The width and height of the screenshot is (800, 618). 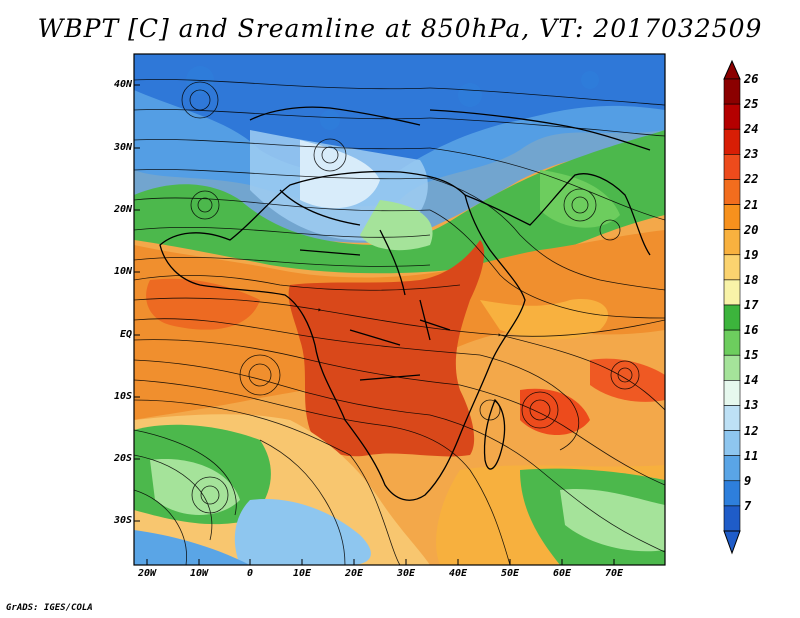 I want to click on colorbar-label: 16, so click(x=751, y=330).